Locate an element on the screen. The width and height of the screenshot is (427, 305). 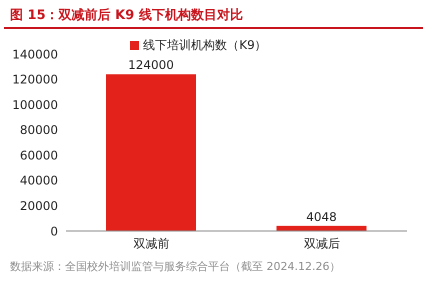
y-tick-label: 100000 is located at coordinates (35, 105).